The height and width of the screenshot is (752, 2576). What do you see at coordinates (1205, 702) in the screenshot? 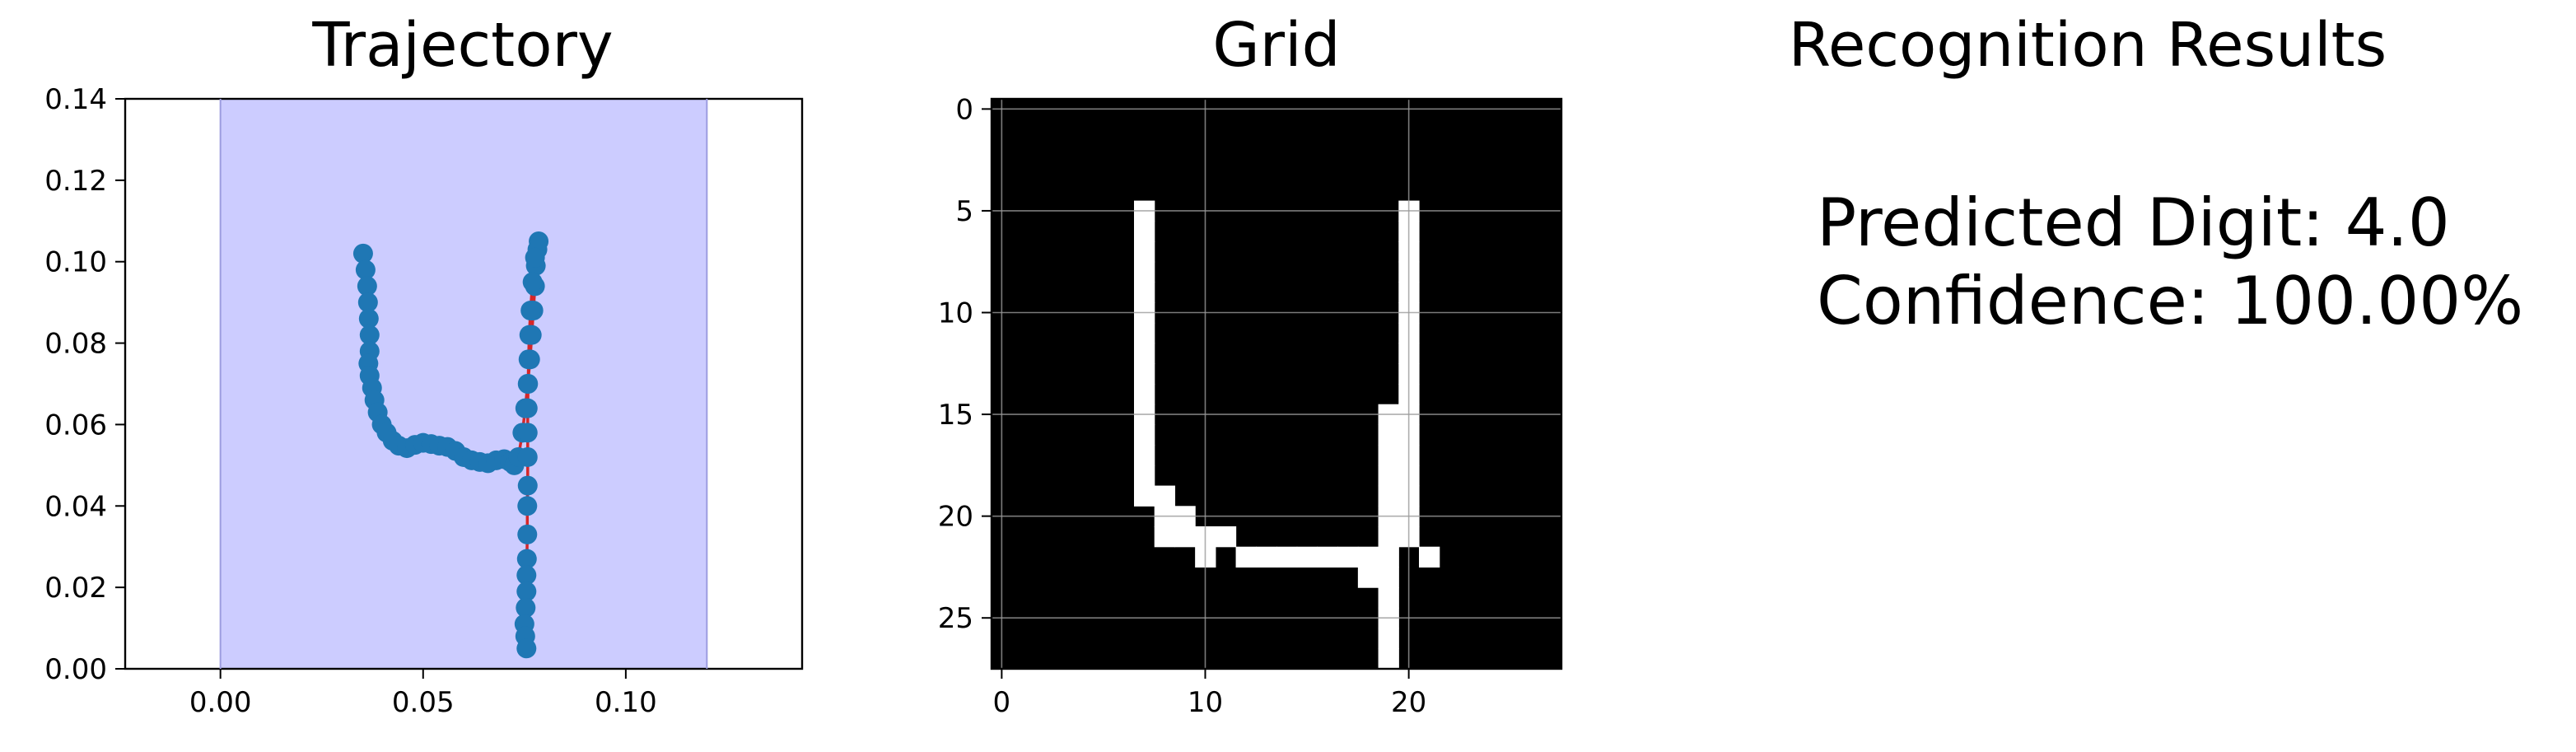
I see `x-tick-label: 10` at bounding box center [1205, 702].